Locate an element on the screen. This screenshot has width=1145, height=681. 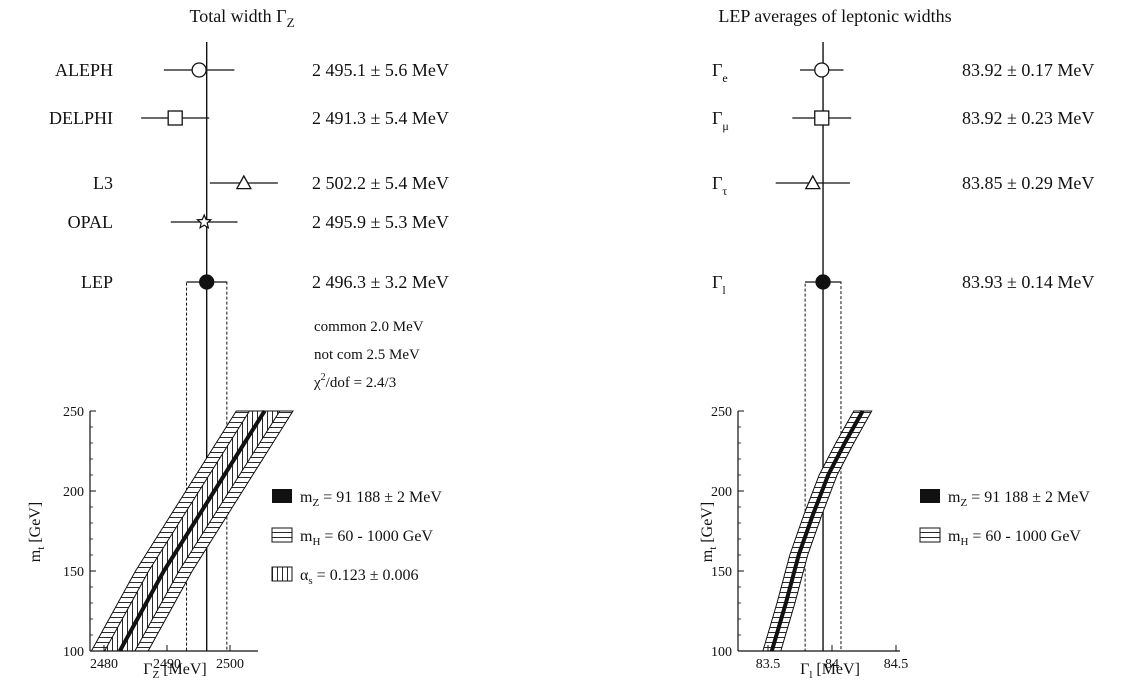
row-value: 2 495.1 ± 5.6 MeV is located at coordinates (380, 70).